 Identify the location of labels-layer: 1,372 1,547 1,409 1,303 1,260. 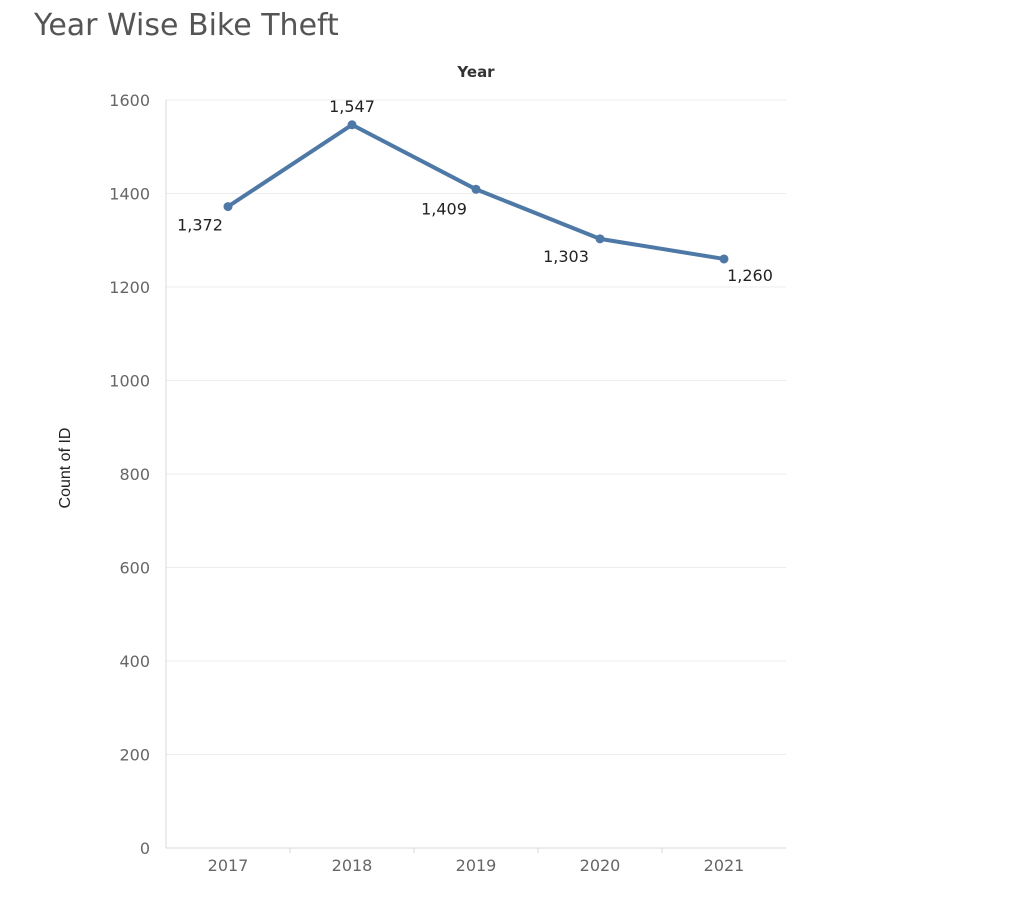
(475, 191).